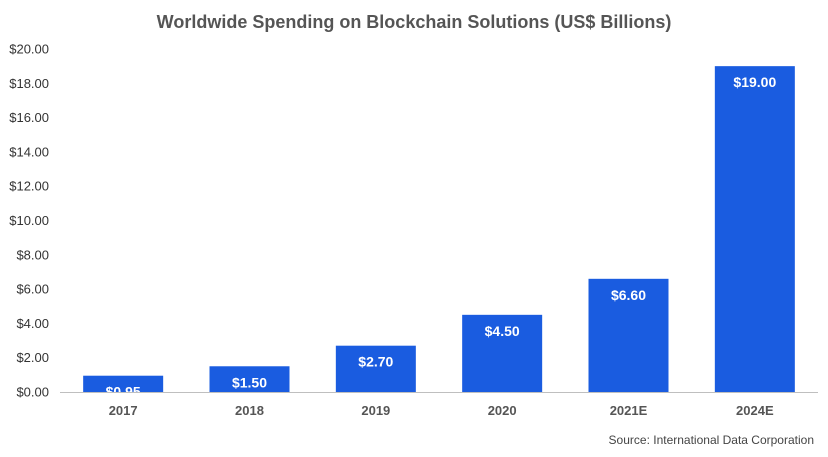 This screenshot has width=828, height=457. What do you see at coordinates (754, 82) in the screenshot?
I see `bar-value-label: $19.00` at bounding box center [754, 82].